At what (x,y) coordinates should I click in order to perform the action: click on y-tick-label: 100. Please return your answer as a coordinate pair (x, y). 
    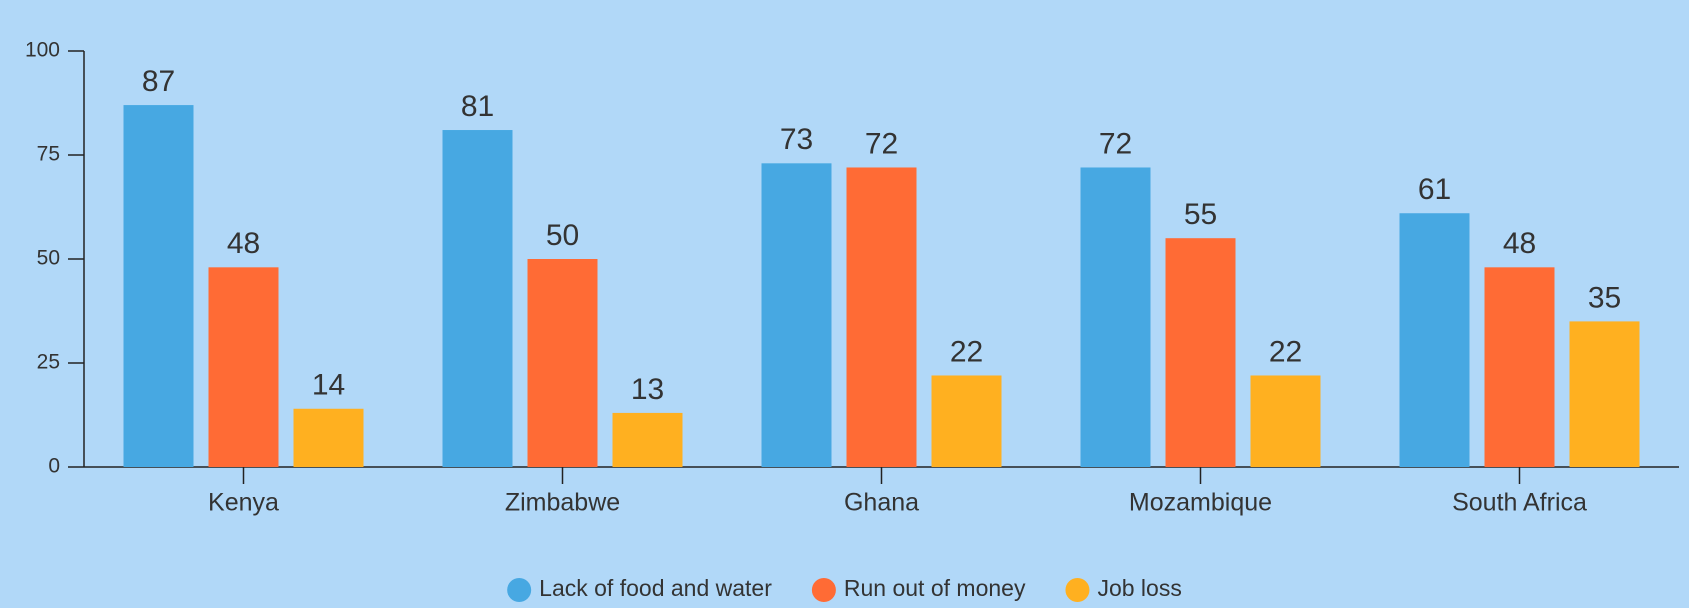
    Looking at the image, I should click on (42, 50).